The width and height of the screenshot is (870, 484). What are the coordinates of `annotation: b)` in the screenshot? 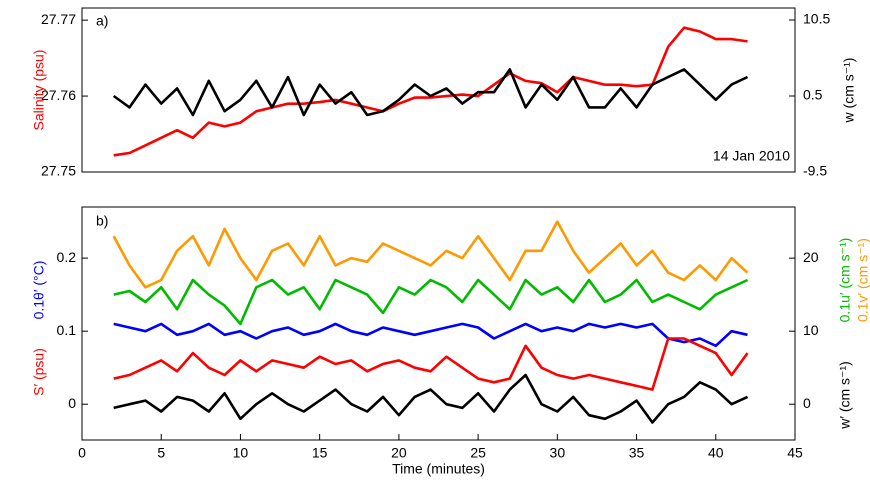 It's located at (102, 221).